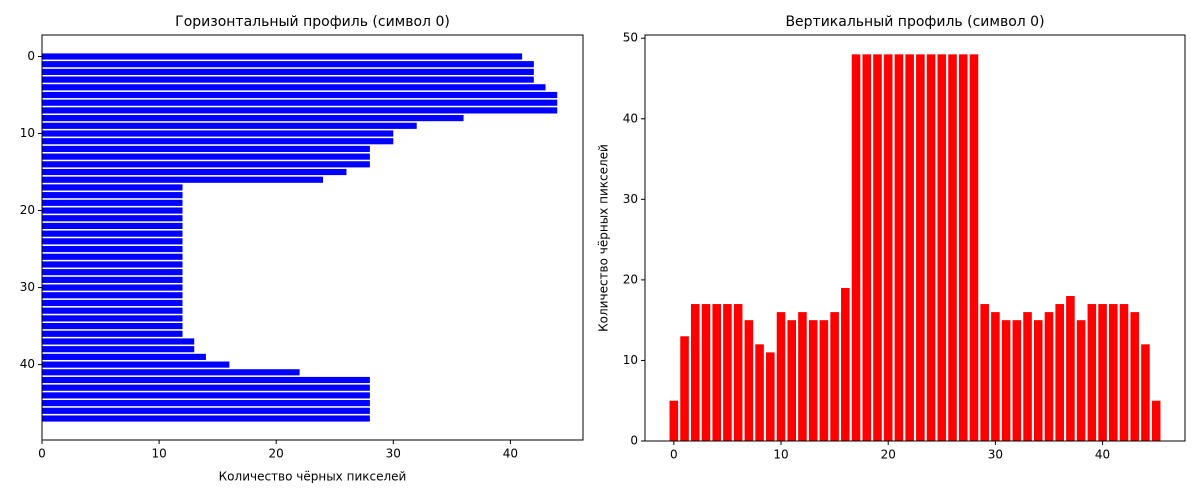 The height and width of the screenshot is (500, 1200). Describe the element at coordinates (27, 287) in the screenshot. I see `y-tick-label: 30` at that location.